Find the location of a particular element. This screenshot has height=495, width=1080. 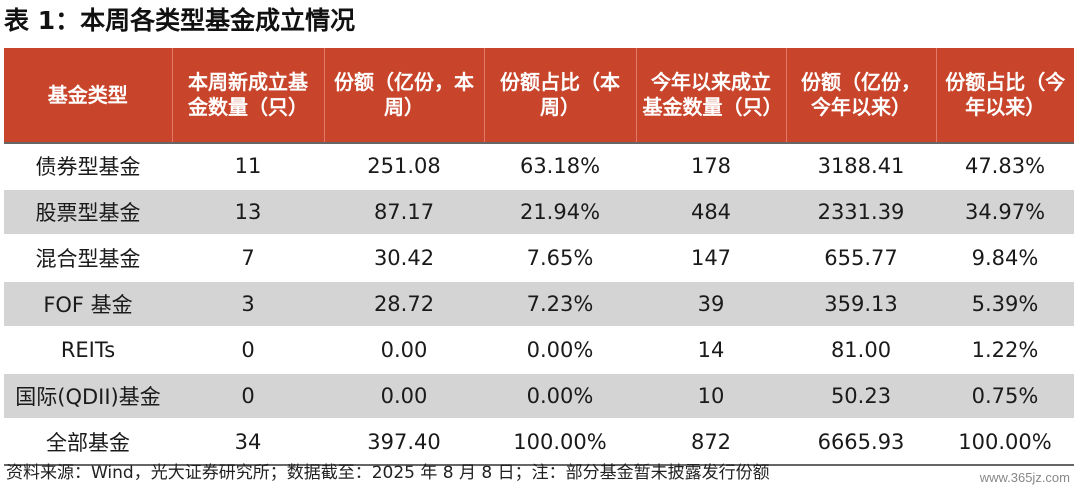

cell-weekly-count: 11 is located at coordinates (248, 166).